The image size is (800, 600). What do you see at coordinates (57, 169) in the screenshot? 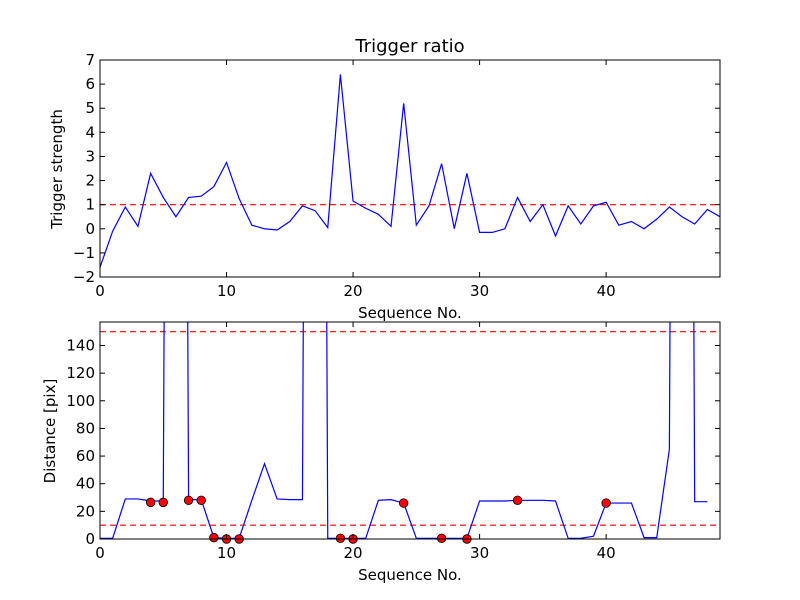
I see `top-y-axis-label: Trigger strength` at bounding box center [57, 169].